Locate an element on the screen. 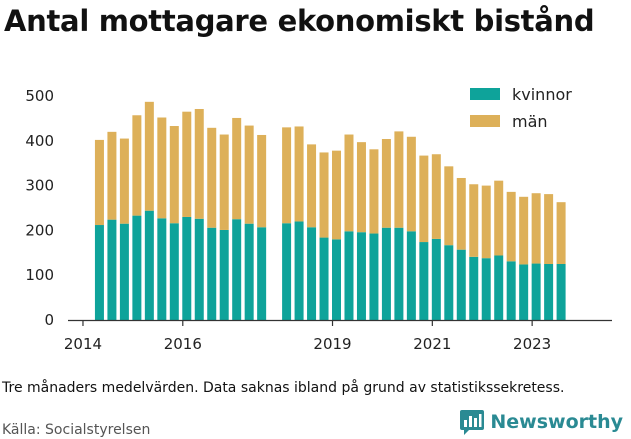  y-tick-label: 100 is located at coordinates (39, 275).